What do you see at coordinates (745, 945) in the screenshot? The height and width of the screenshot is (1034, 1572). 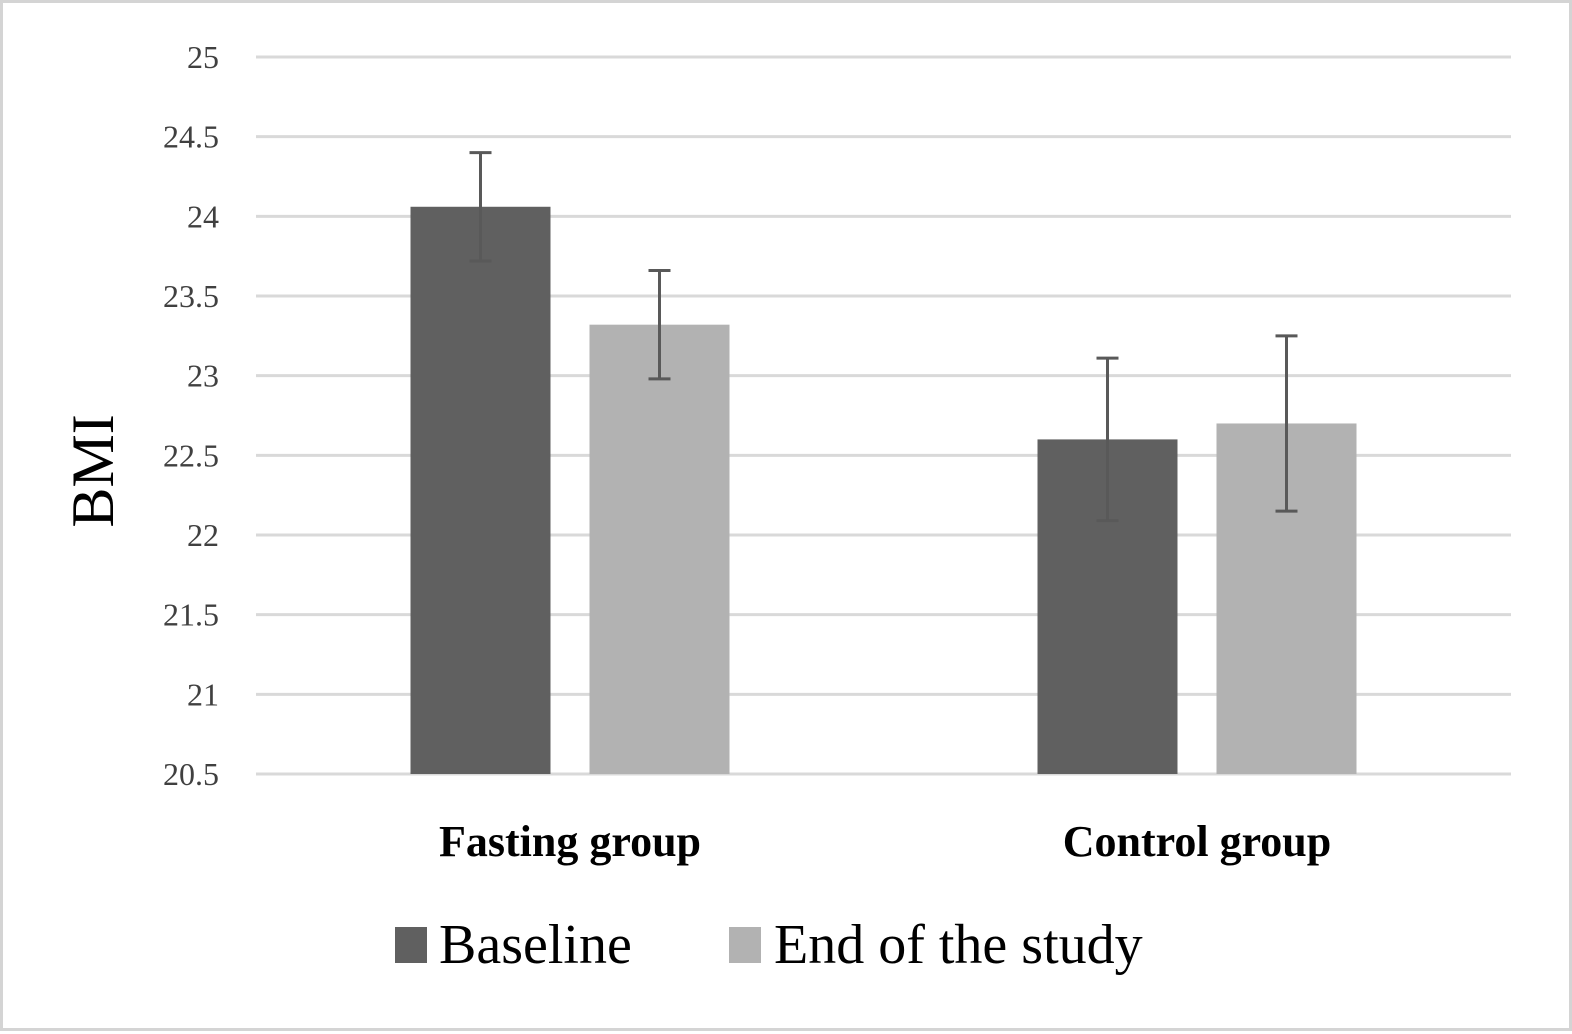 I see `legend-swatch-end-of-study` at bounding box center [745, 945].